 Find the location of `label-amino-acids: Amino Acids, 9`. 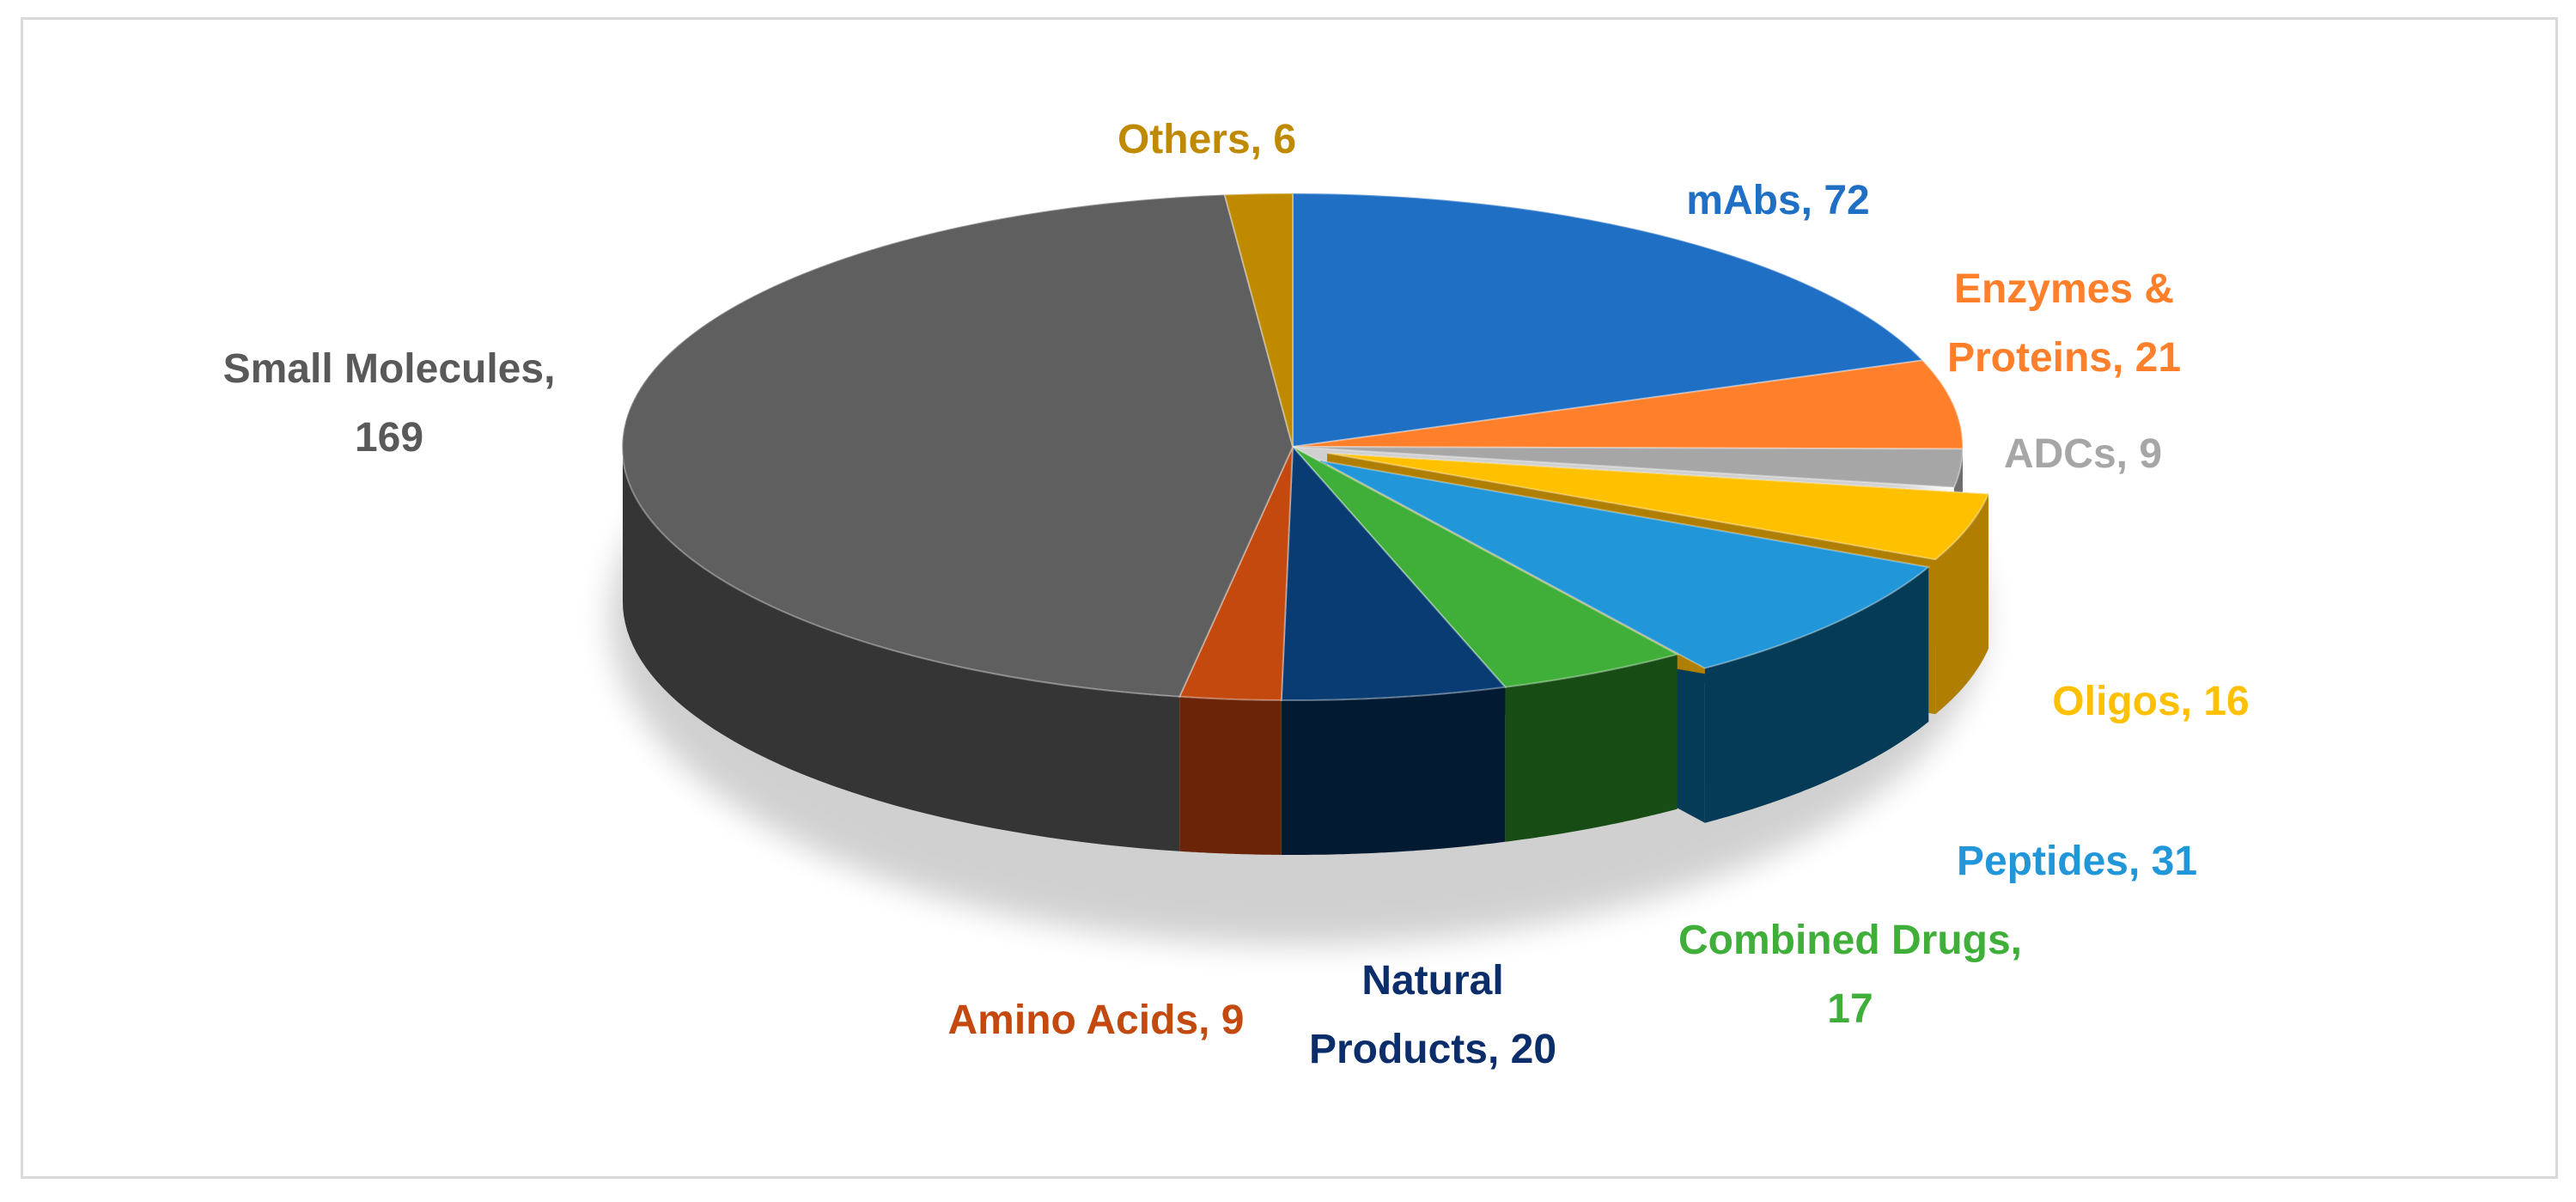

label-amino-acids: Amino Acids, 9 is located at coordinates (1096, 1021).